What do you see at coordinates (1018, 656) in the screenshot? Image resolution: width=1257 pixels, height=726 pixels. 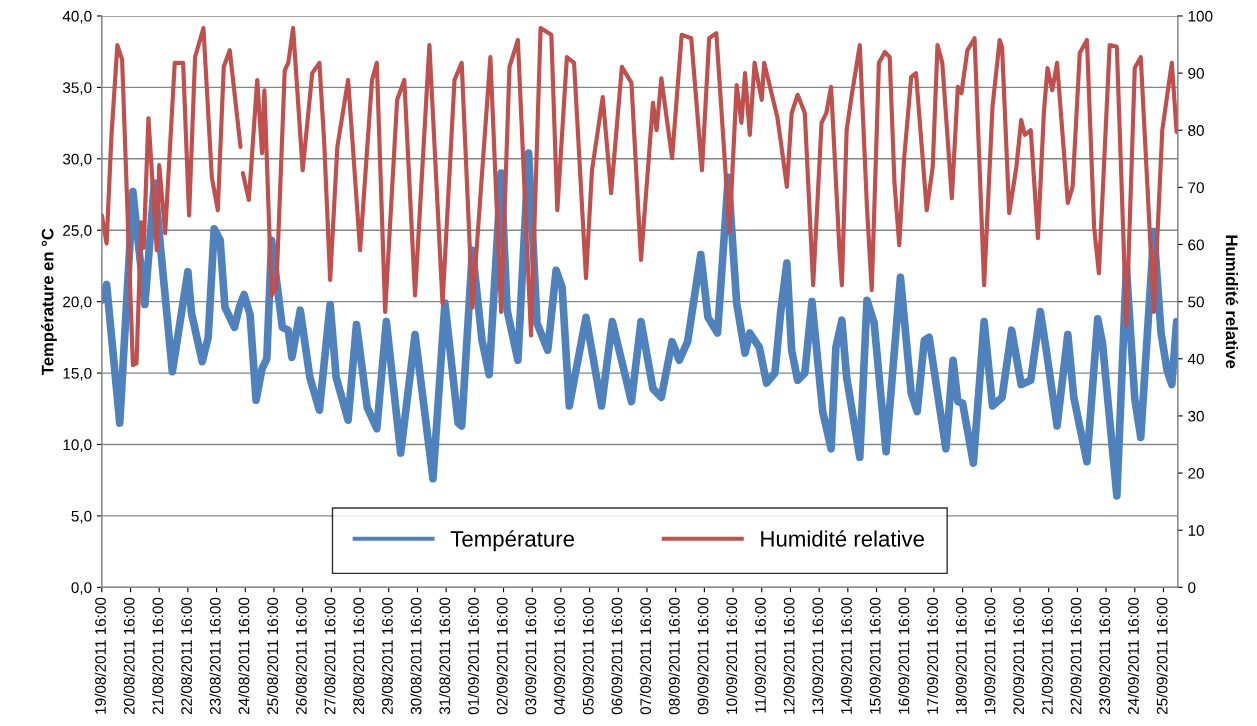 I see `x-tick-label: 20/09/2011 16:00` at bounding box center [1018, 656].